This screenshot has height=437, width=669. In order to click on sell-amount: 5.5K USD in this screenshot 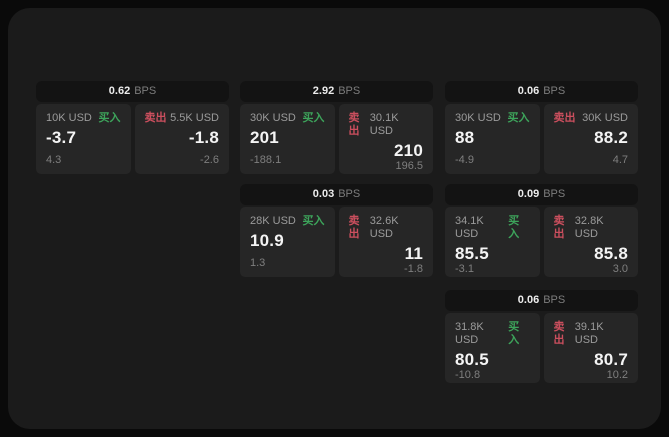, I will do `click(194, 118)`.